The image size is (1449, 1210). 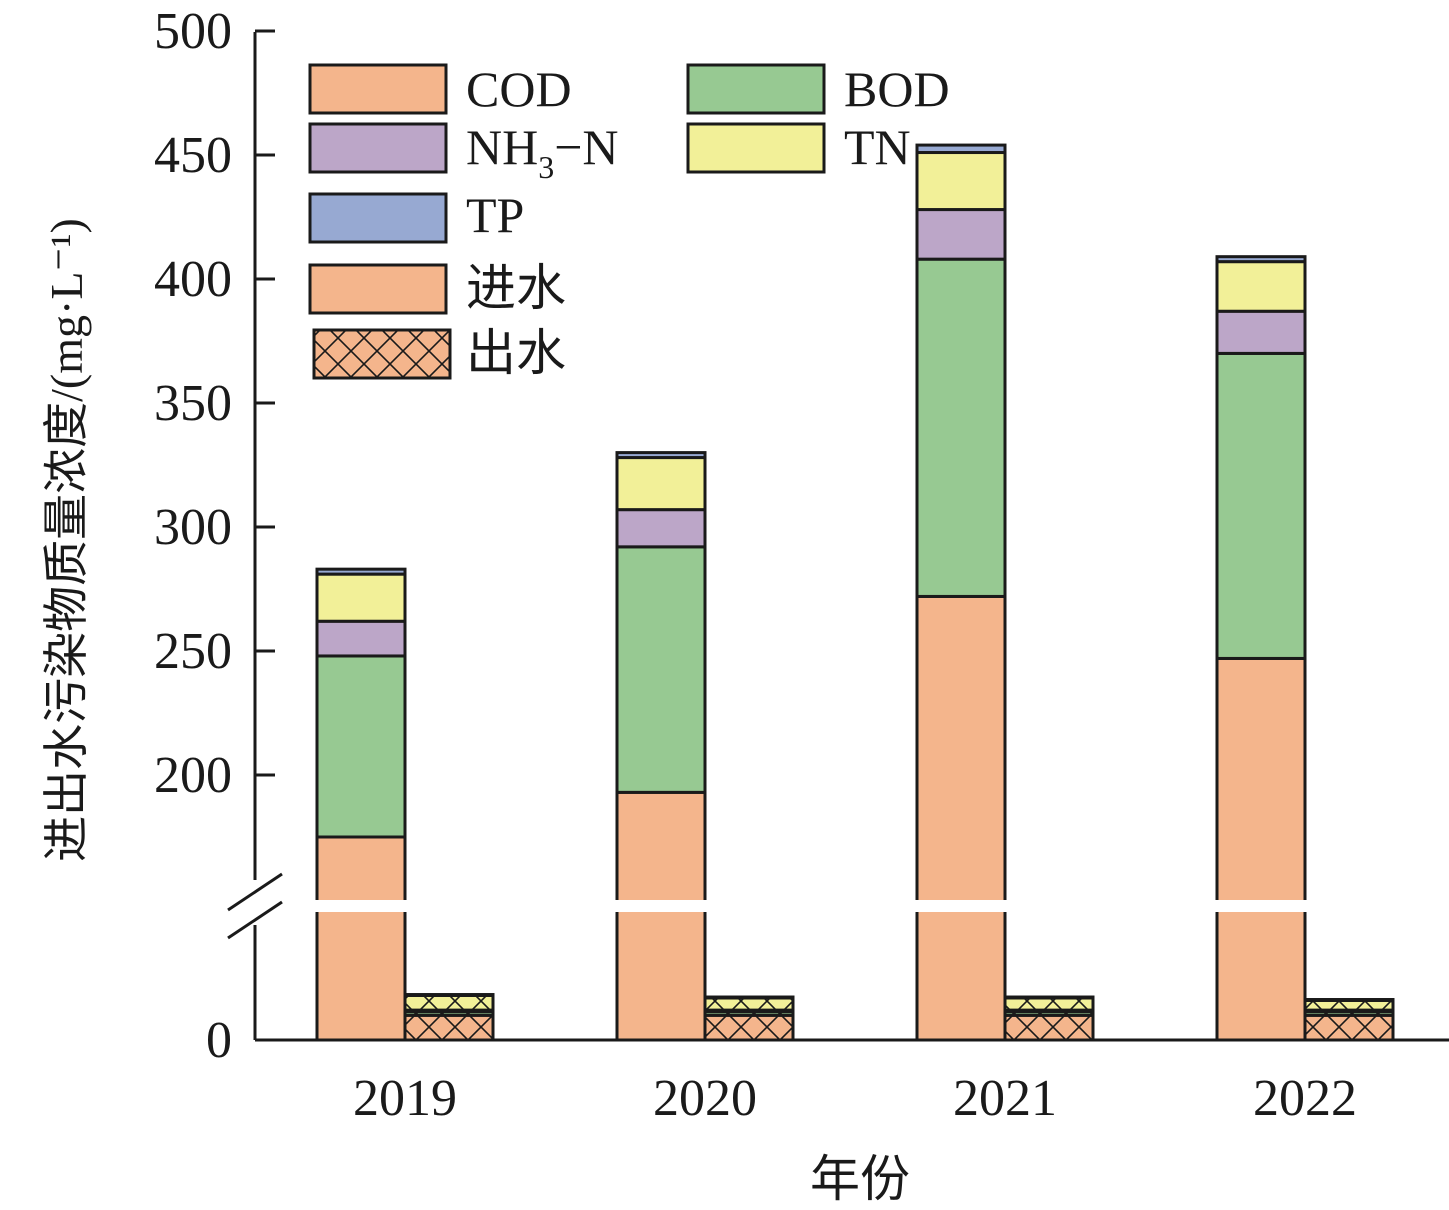 What do you see at coordinates (361, 638) in the screenshot?
I see `bar-2019-inflow-nh3n` at bounding box center [361, 638].